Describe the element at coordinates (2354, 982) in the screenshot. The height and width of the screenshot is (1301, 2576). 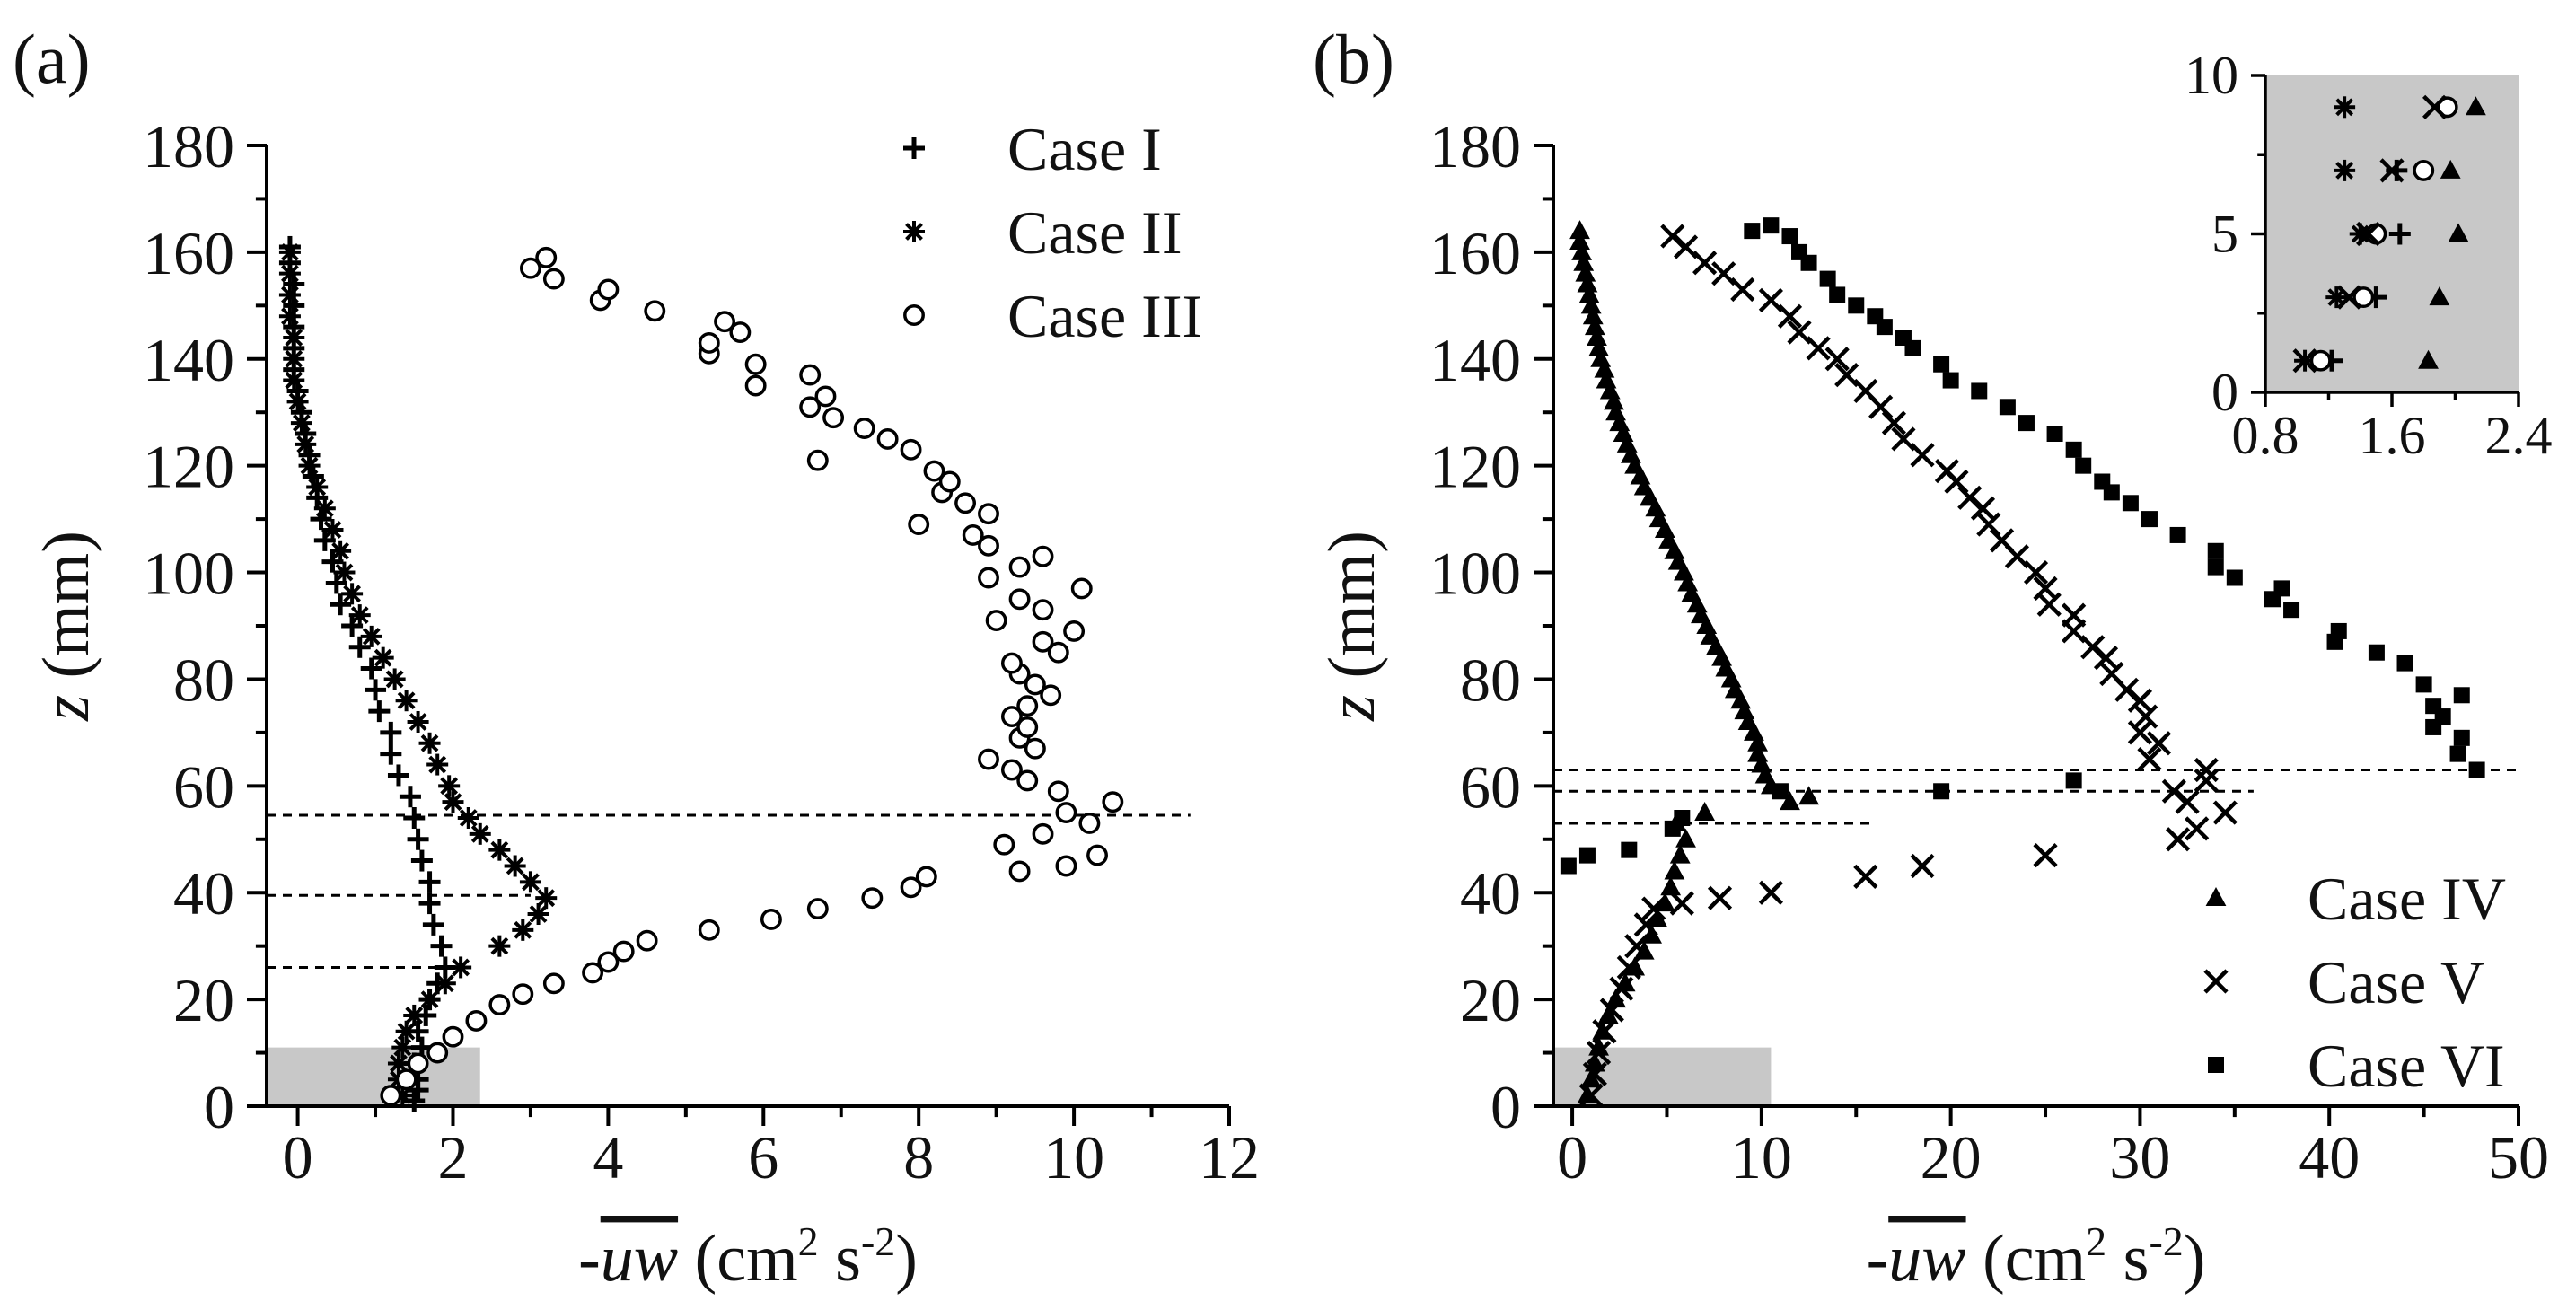
I see `legend: Case IV Case V Case VI` at that location.